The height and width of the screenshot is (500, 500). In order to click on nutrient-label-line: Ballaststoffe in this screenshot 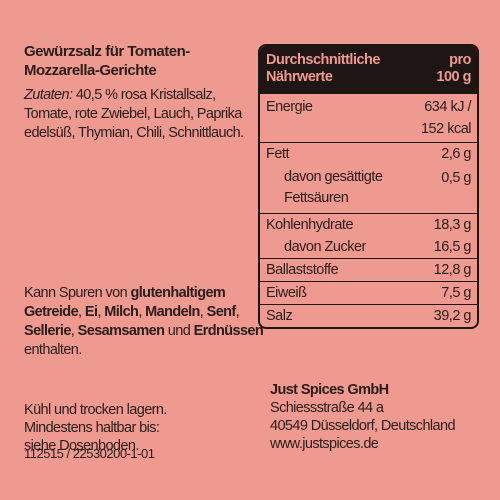, I will do `click(302, 270)`.